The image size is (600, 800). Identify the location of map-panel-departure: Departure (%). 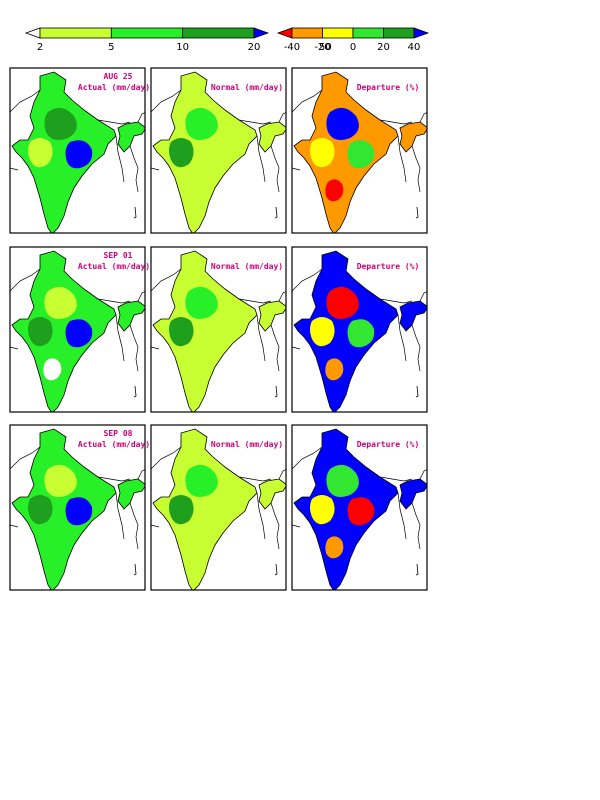
(359, 329).